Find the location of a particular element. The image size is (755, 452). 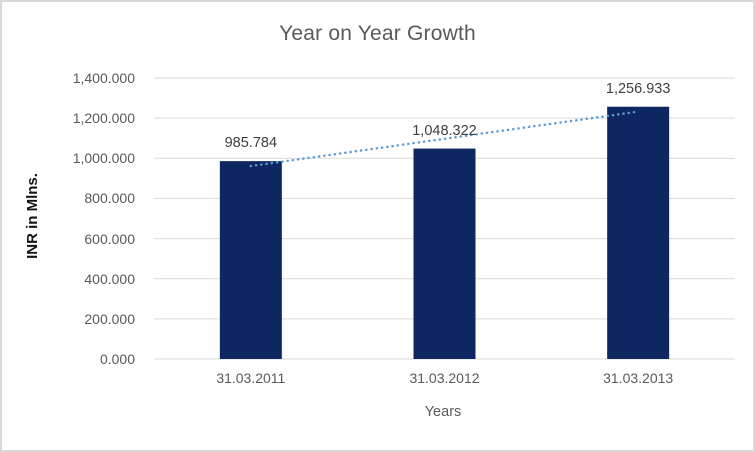

chart-title: Year on Year Growth is located at coordinates (377, 33).